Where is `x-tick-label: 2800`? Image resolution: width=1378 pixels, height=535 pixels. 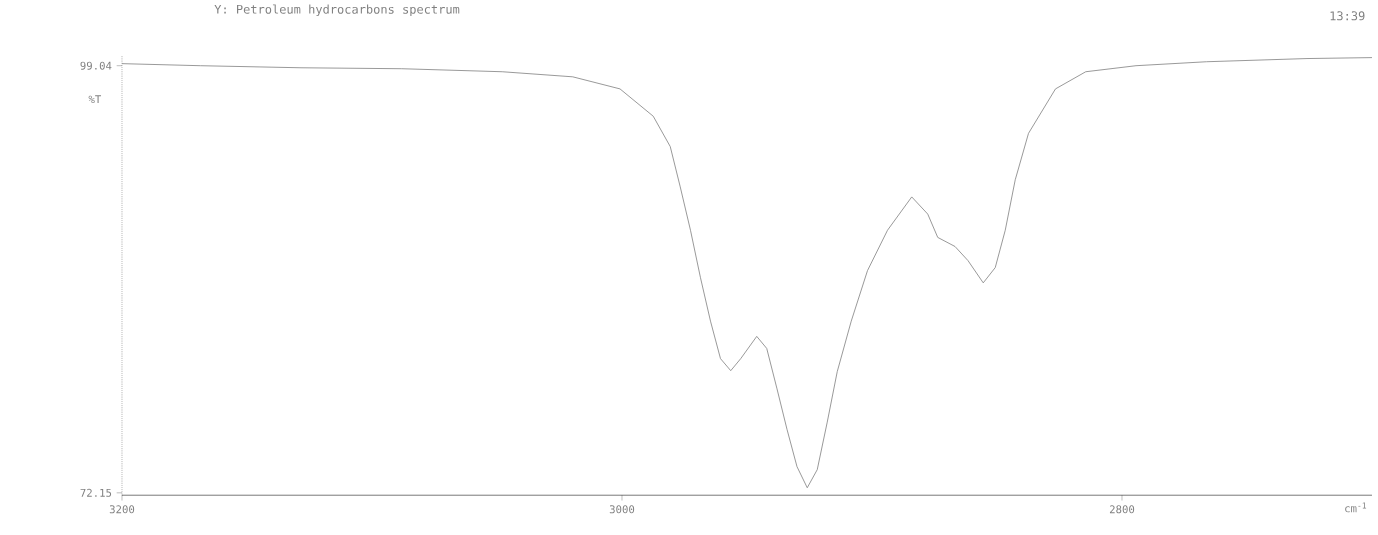
x-tick-label: 2800 is located at coordinates (1122, 509).